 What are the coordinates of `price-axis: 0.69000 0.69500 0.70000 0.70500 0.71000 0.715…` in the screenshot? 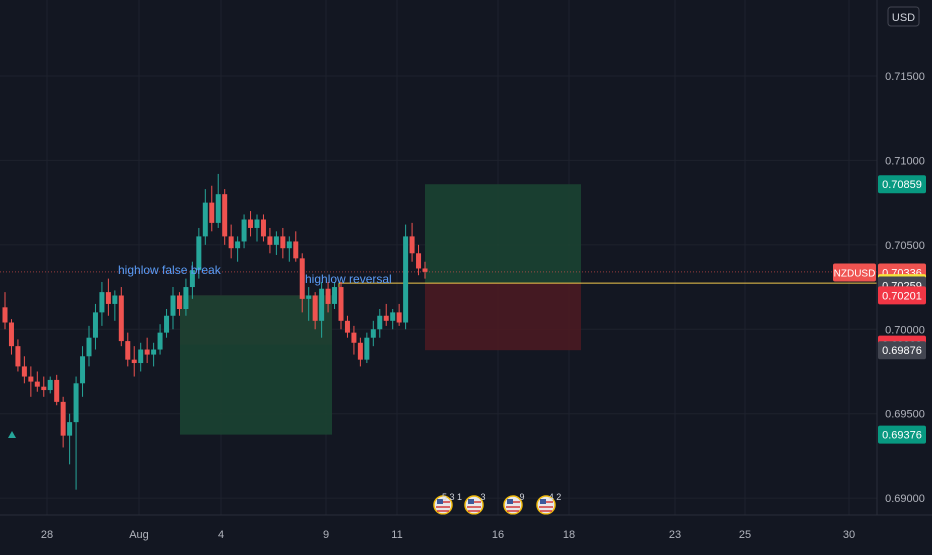 It's located at (905, 252).